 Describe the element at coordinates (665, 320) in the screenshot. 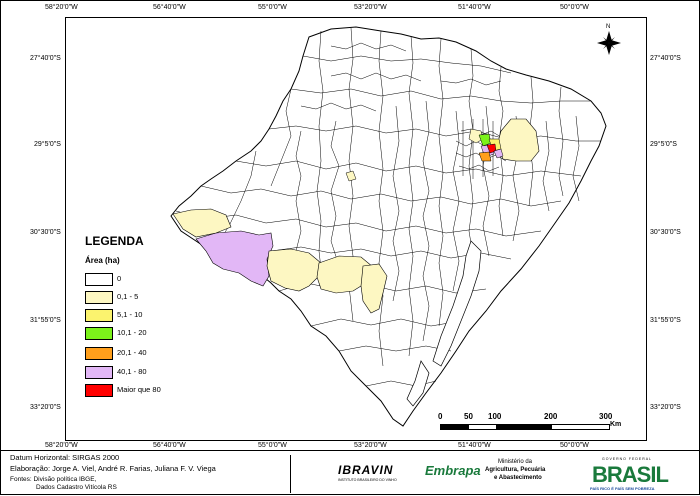

I see `lat-label-right: 31°55'0"S` at that location.